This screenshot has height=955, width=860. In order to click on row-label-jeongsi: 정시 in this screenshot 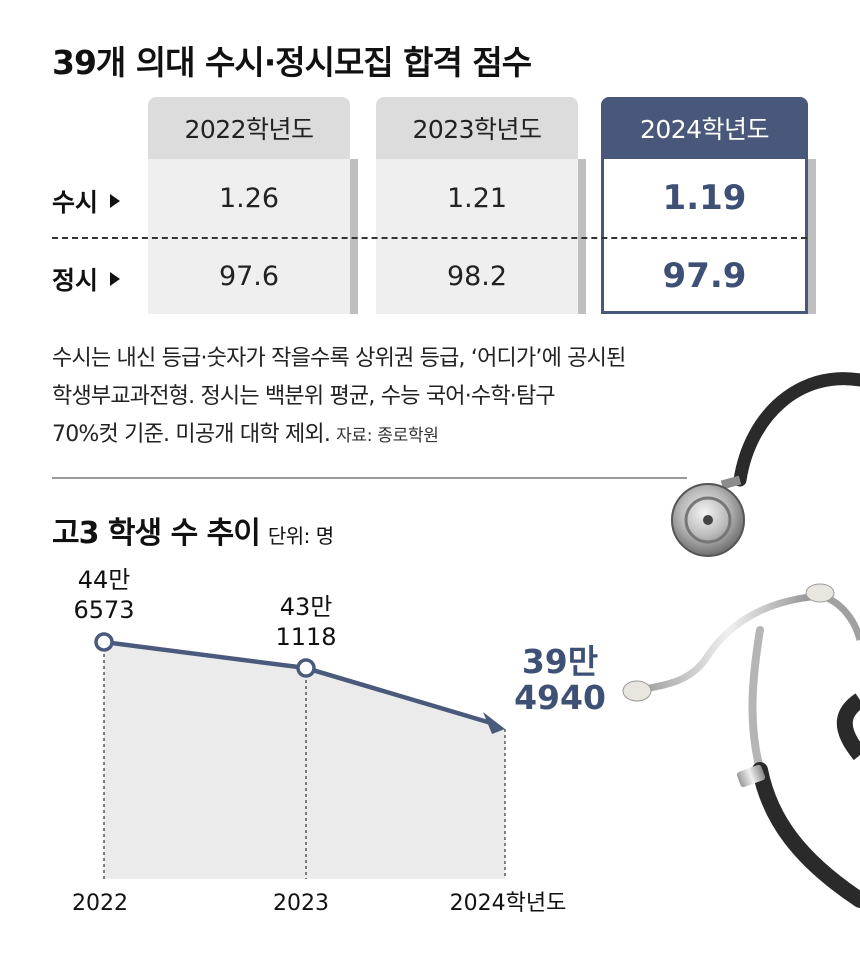, I will do `click(86, 279)`.